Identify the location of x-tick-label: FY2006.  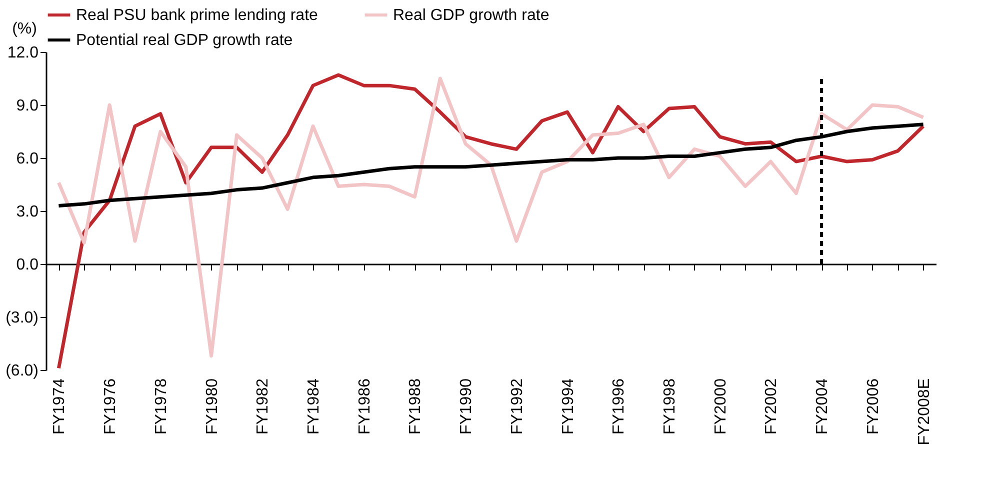
(873, 406).